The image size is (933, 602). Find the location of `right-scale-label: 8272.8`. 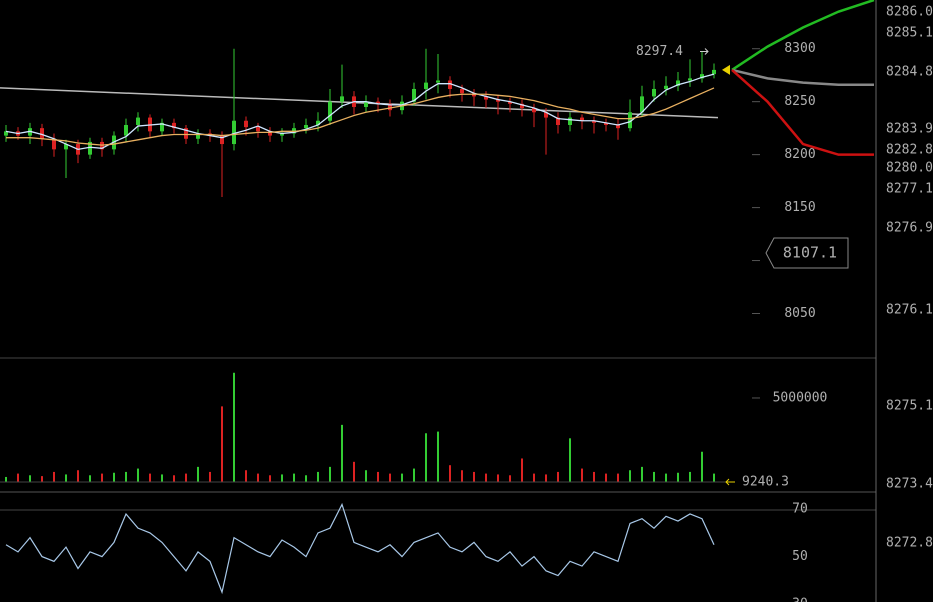

right-scale-label: 8272.8 is located at coordinates (909, 543).